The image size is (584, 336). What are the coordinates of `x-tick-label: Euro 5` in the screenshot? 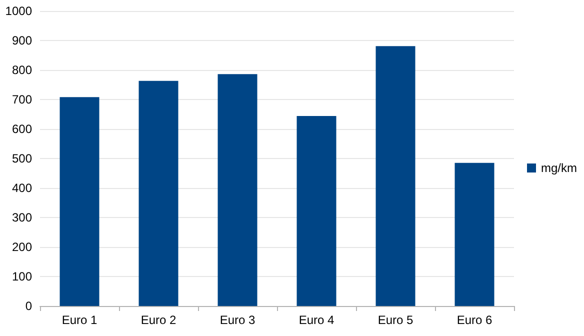 It's located at (396, 320).